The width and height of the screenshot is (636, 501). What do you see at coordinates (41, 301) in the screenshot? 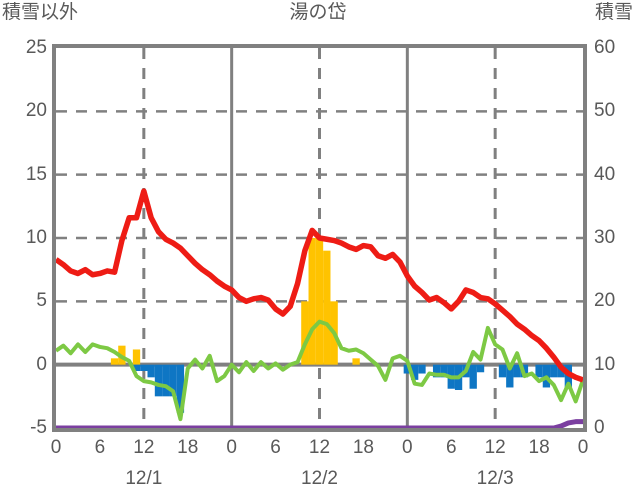
I see `left-axis-tick: 5` at bounding box center [41, 301].